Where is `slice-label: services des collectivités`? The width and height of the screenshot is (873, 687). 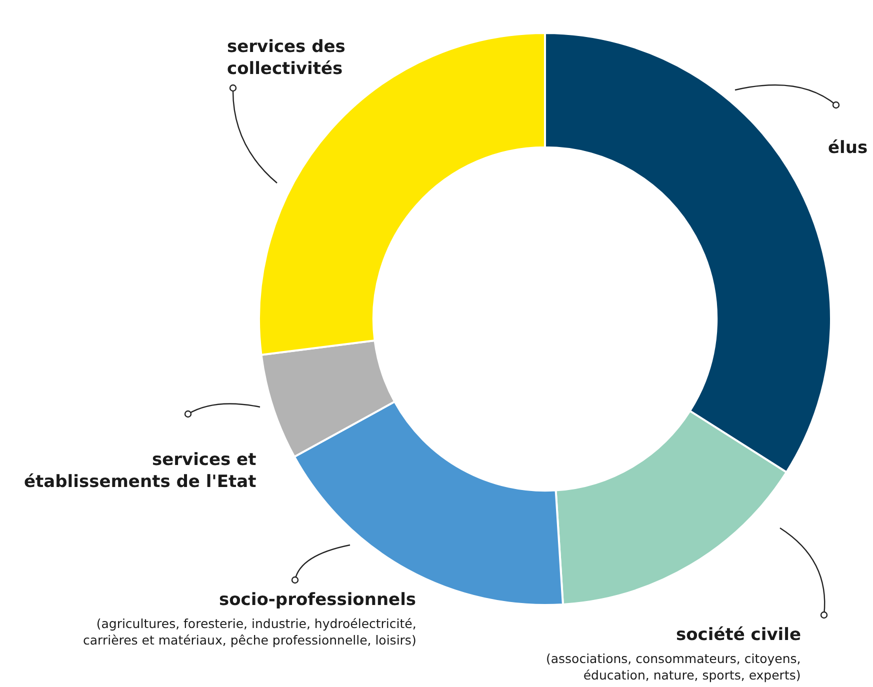
slice-label: services des collectivités is located at coordinates (286, 58).